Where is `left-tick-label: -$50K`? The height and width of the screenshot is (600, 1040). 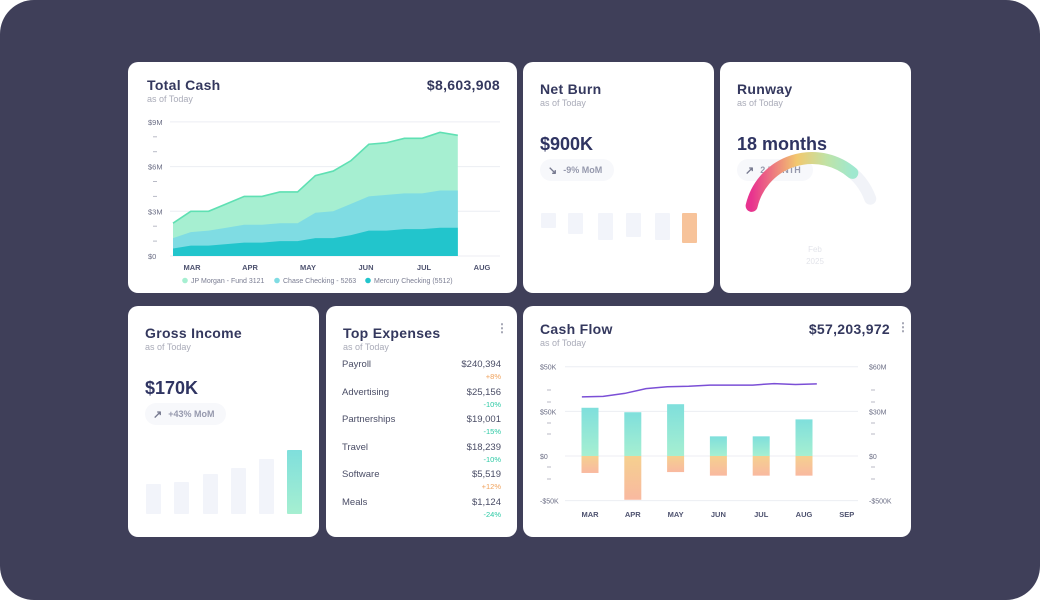
left-tick-label: -$50K is located at coordinates (549, 502).